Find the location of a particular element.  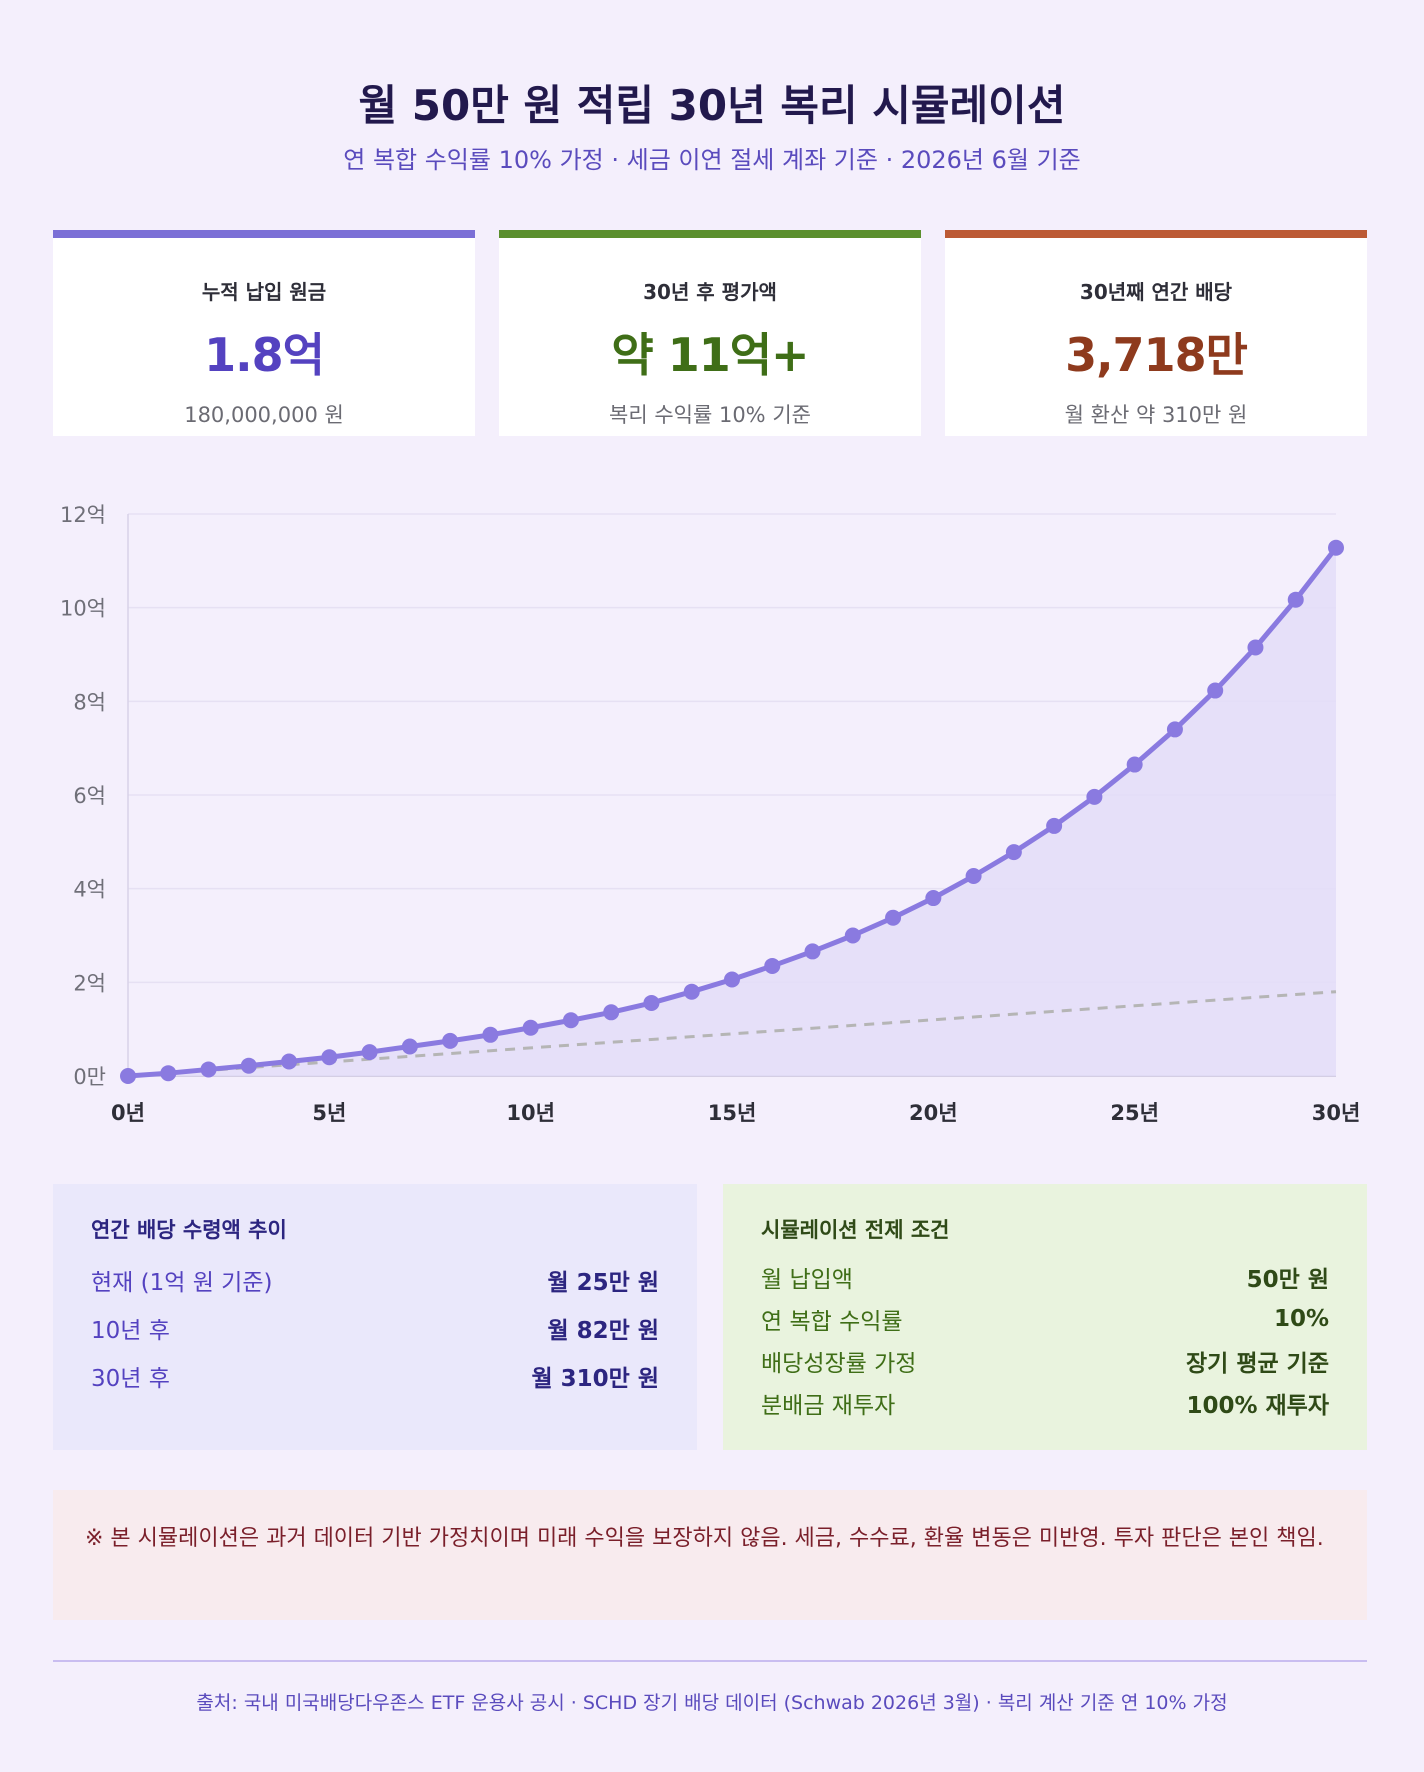

panel-row: 배당성장률 가정 장기 평균 기준 is located at coordinates (1045, 1361).